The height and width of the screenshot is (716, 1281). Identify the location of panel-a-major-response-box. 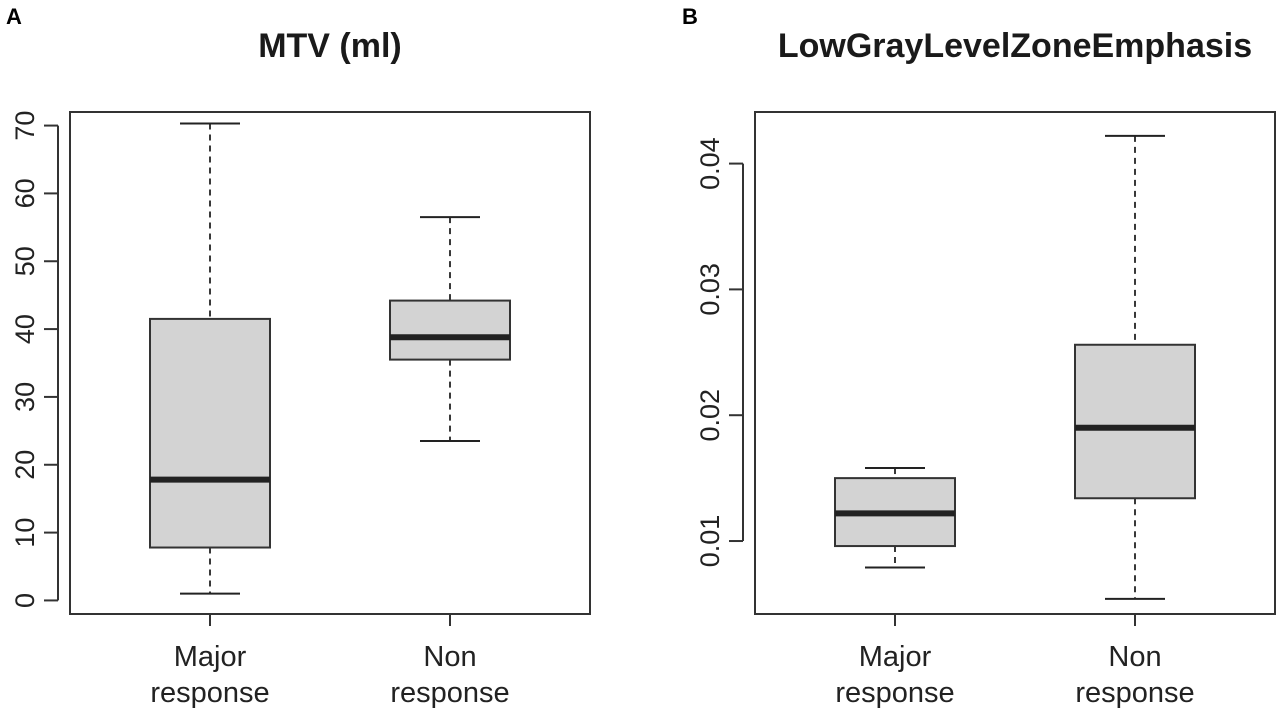
(210, 433).